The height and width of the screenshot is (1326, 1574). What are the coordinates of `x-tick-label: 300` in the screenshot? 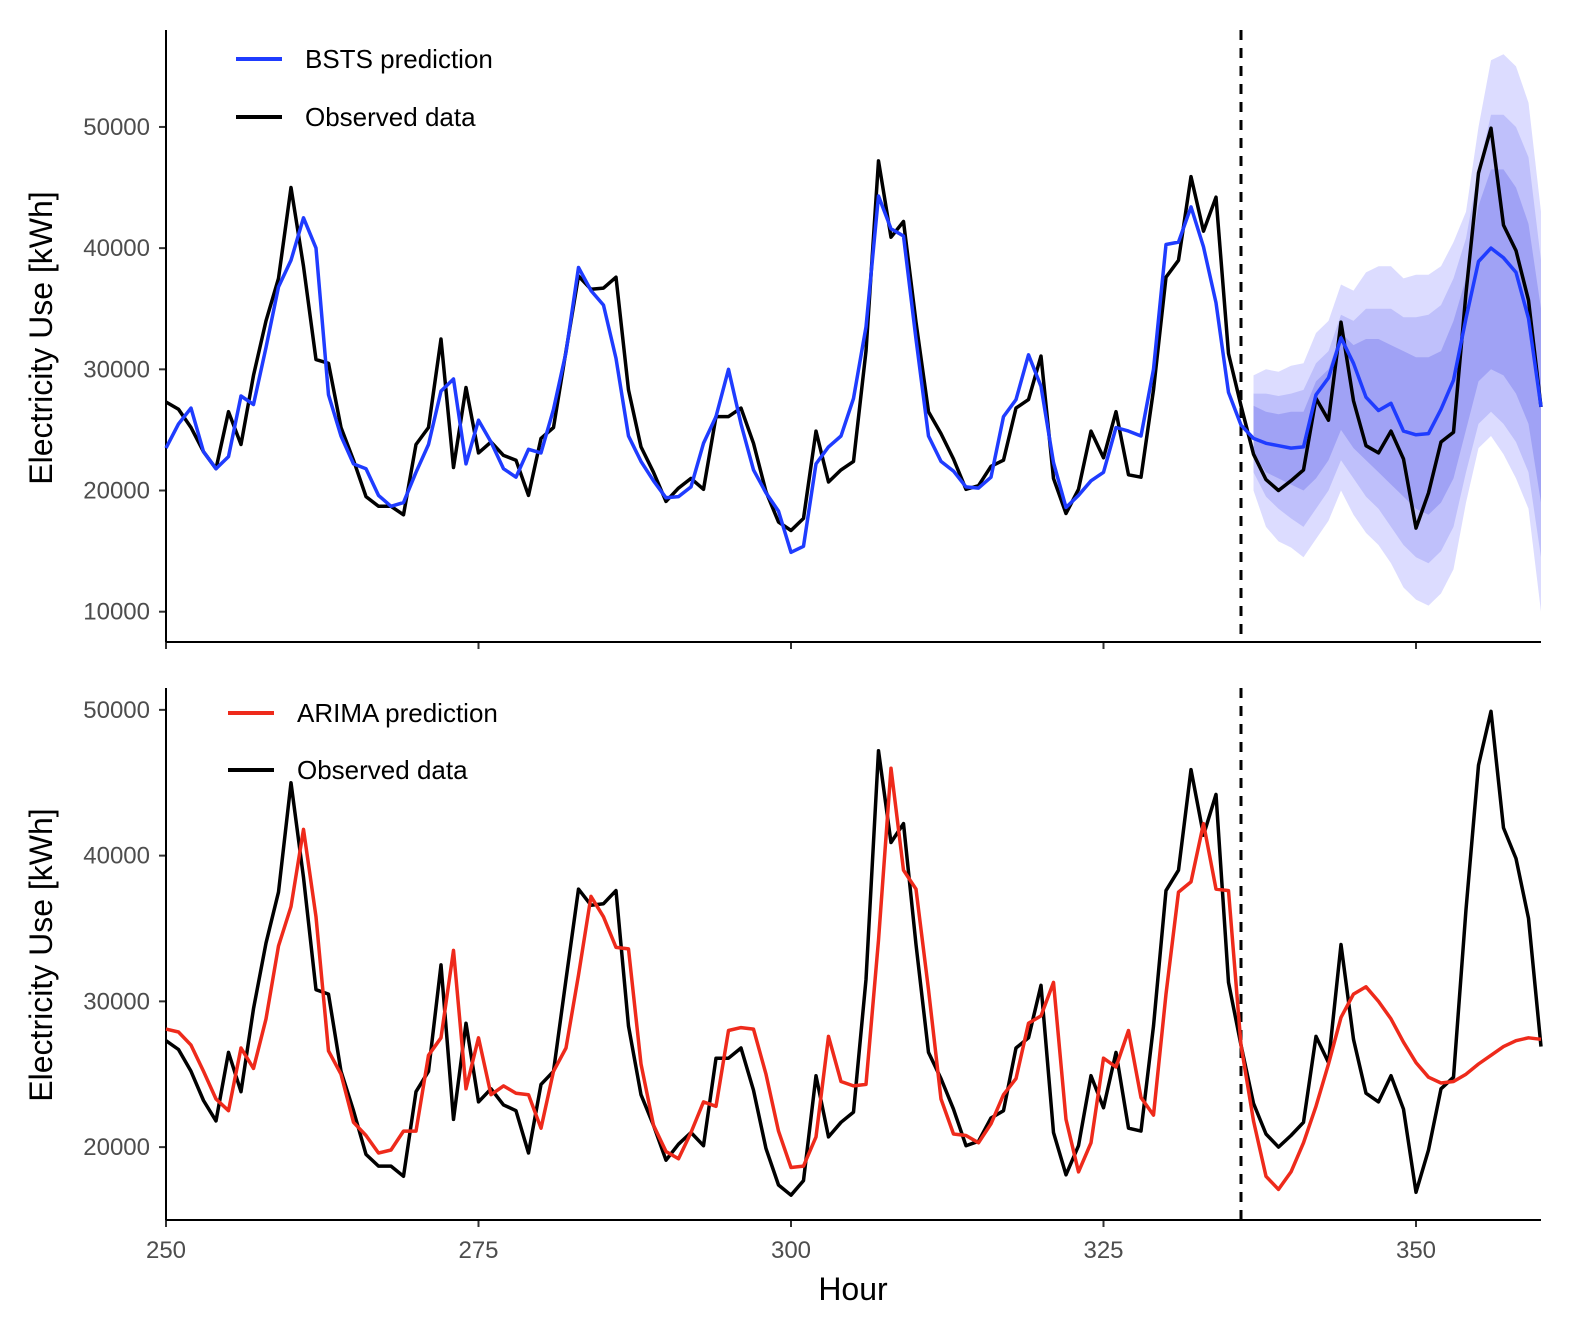 It's located at (791, 1250).